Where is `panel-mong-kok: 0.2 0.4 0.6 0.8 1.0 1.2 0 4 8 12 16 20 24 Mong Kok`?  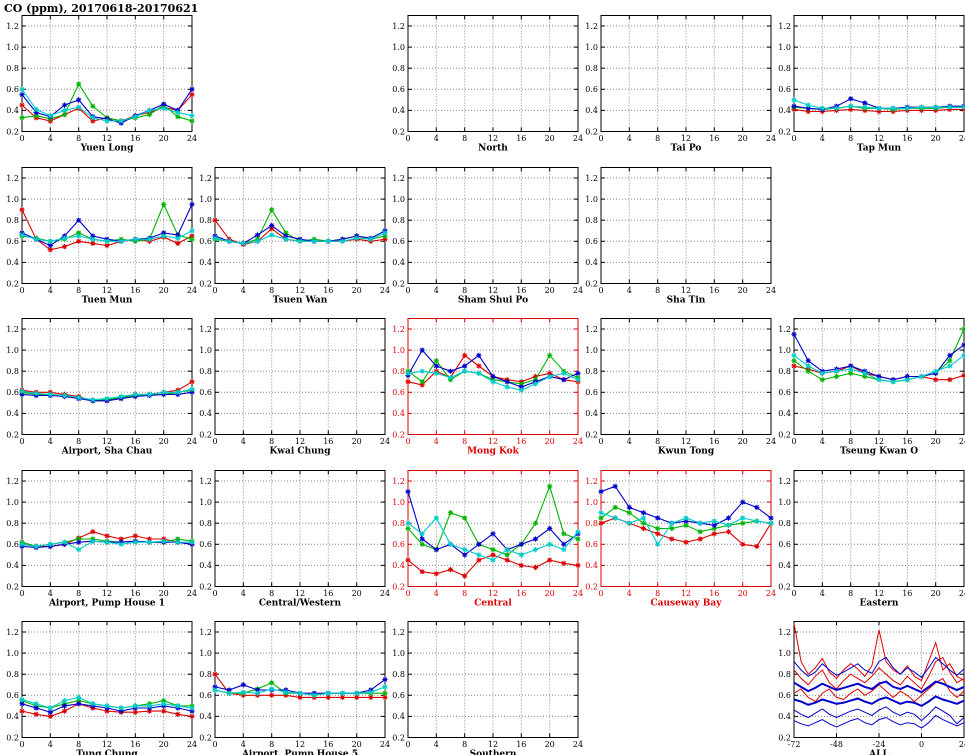 panel-mong-kok: 0.2 0.4 0.6 0.8 1.0 1.2 0 4 8 12 16 20 24 Mong Kok is located at coordinates (484, 387).